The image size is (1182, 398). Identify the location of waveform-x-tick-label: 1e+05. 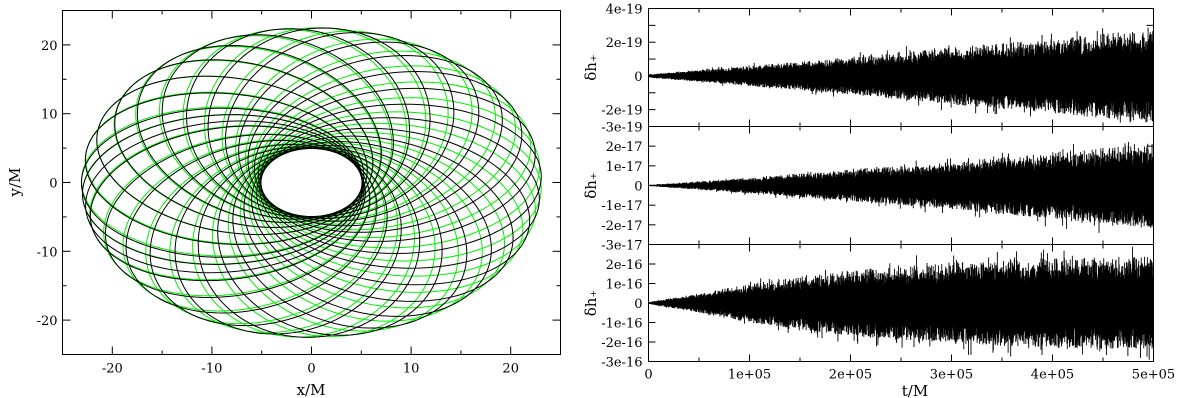
(749, 375).